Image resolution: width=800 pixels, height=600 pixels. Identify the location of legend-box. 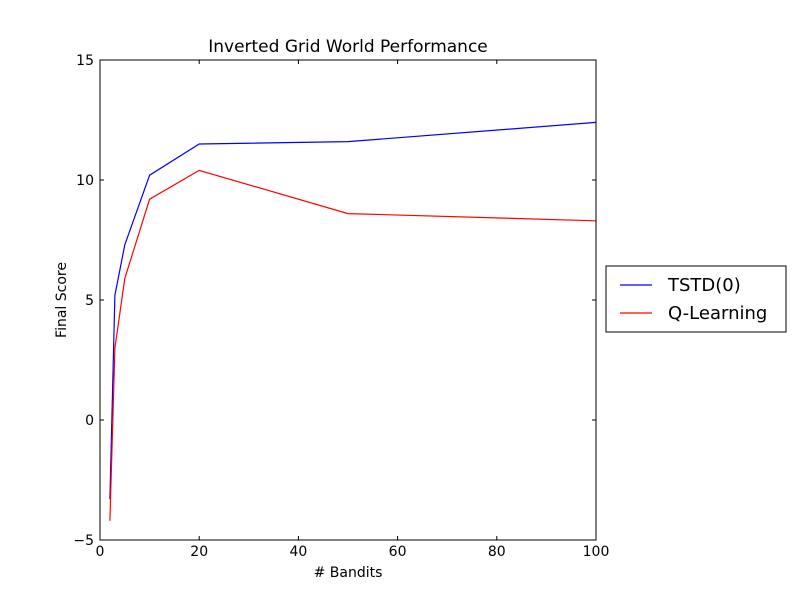
(696, 299).